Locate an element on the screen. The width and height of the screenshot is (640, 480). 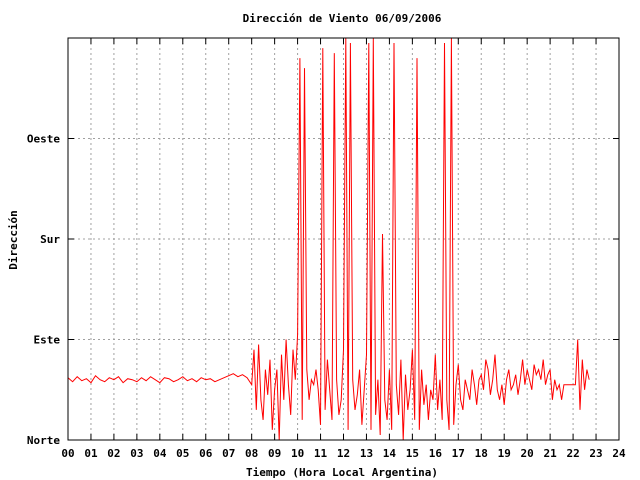
y-tick-label: Este is located at coordinates (47, 340).